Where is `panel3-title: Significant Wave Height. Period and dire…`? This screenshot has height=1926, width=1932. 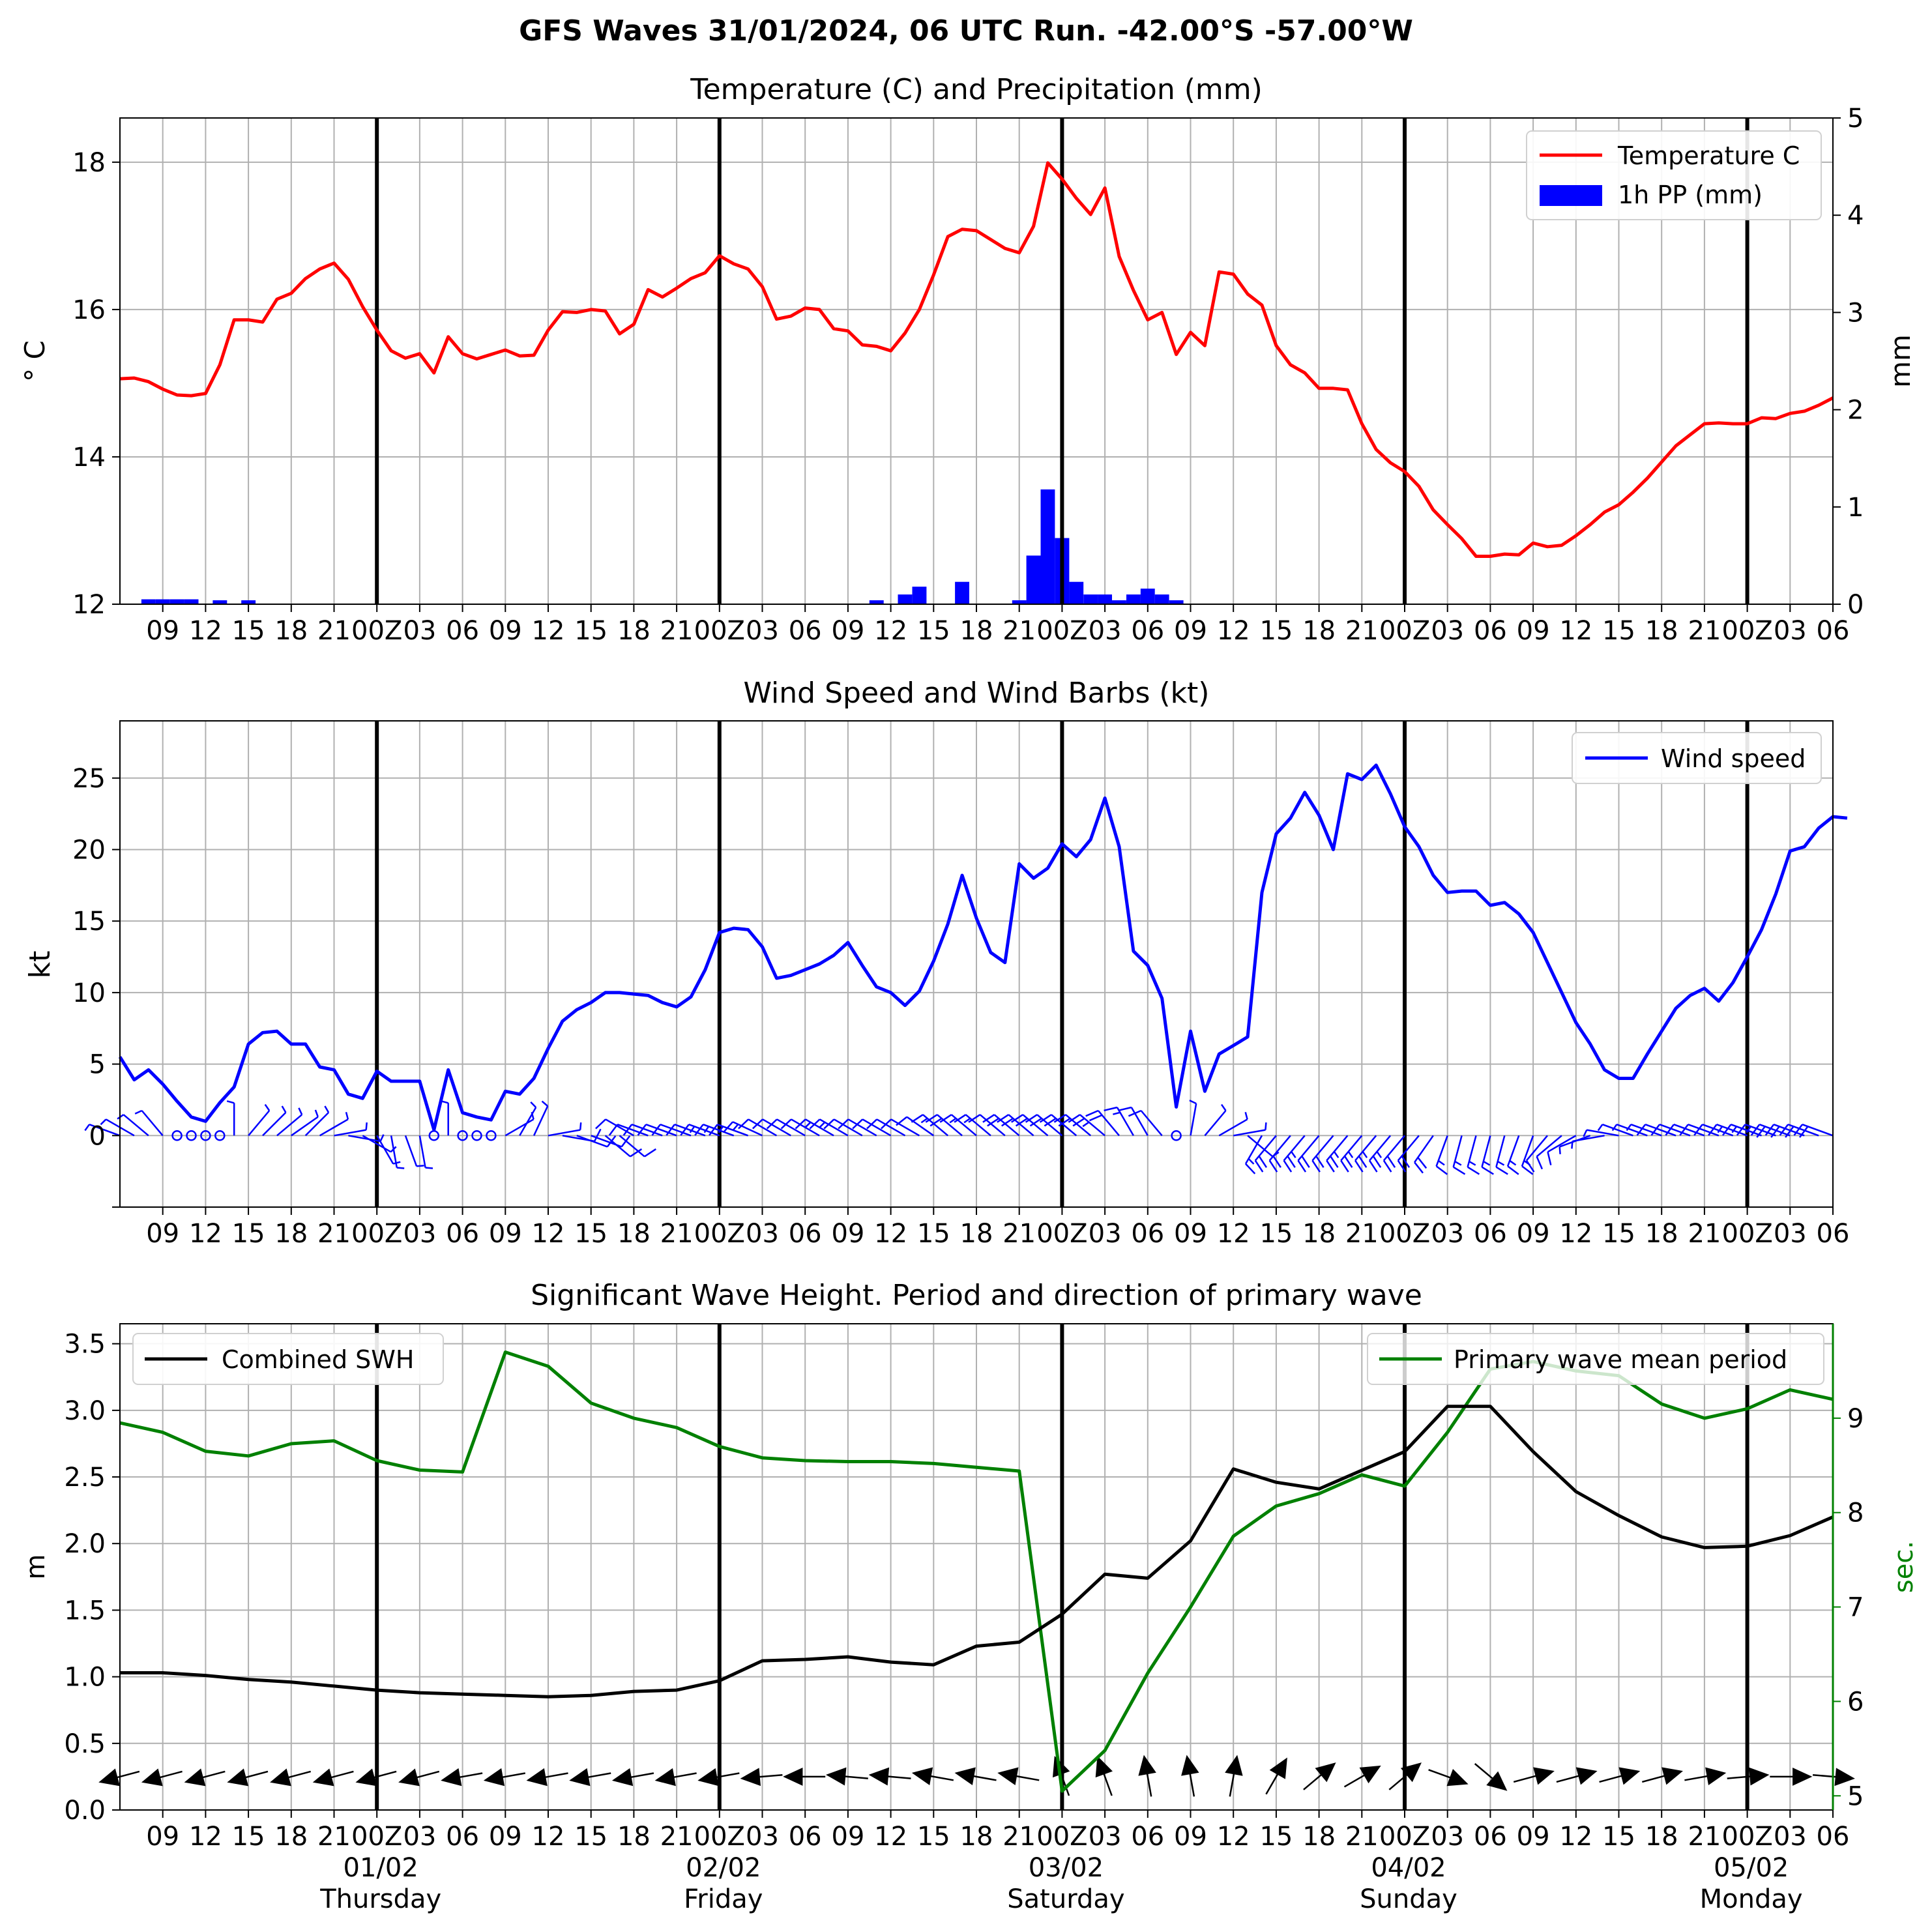
panel3-title: Significant Wave Height. Period and dire… is located at coordinates (976, 1295).